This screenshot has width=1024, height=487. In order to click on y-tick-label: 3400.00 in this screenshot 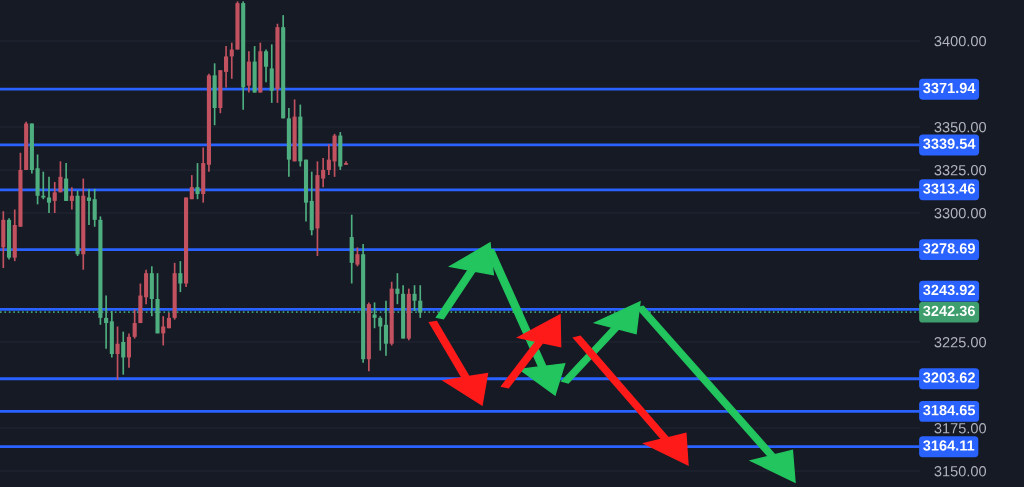, I will do `click(960, 41)`.